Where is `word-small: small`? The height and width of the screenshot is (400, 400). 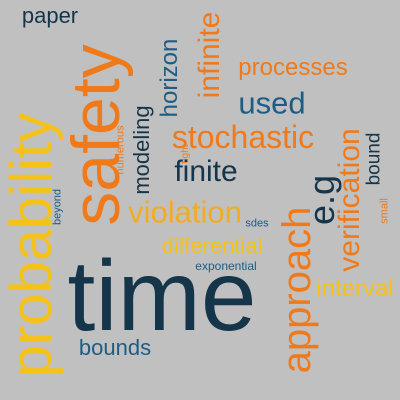 word-small: small is located at coordinates (384, 211).